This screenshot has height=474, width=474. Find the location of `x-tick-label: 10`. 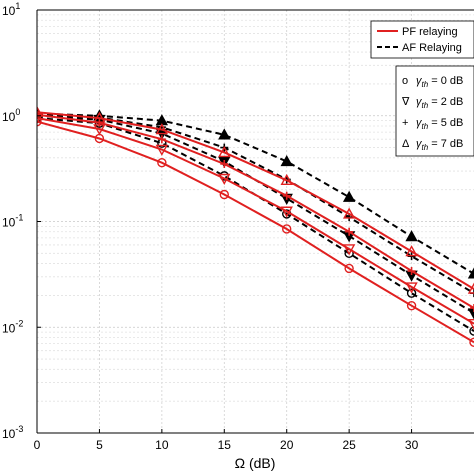

x-tick-label: 10 is located at coordinates (162, 445).